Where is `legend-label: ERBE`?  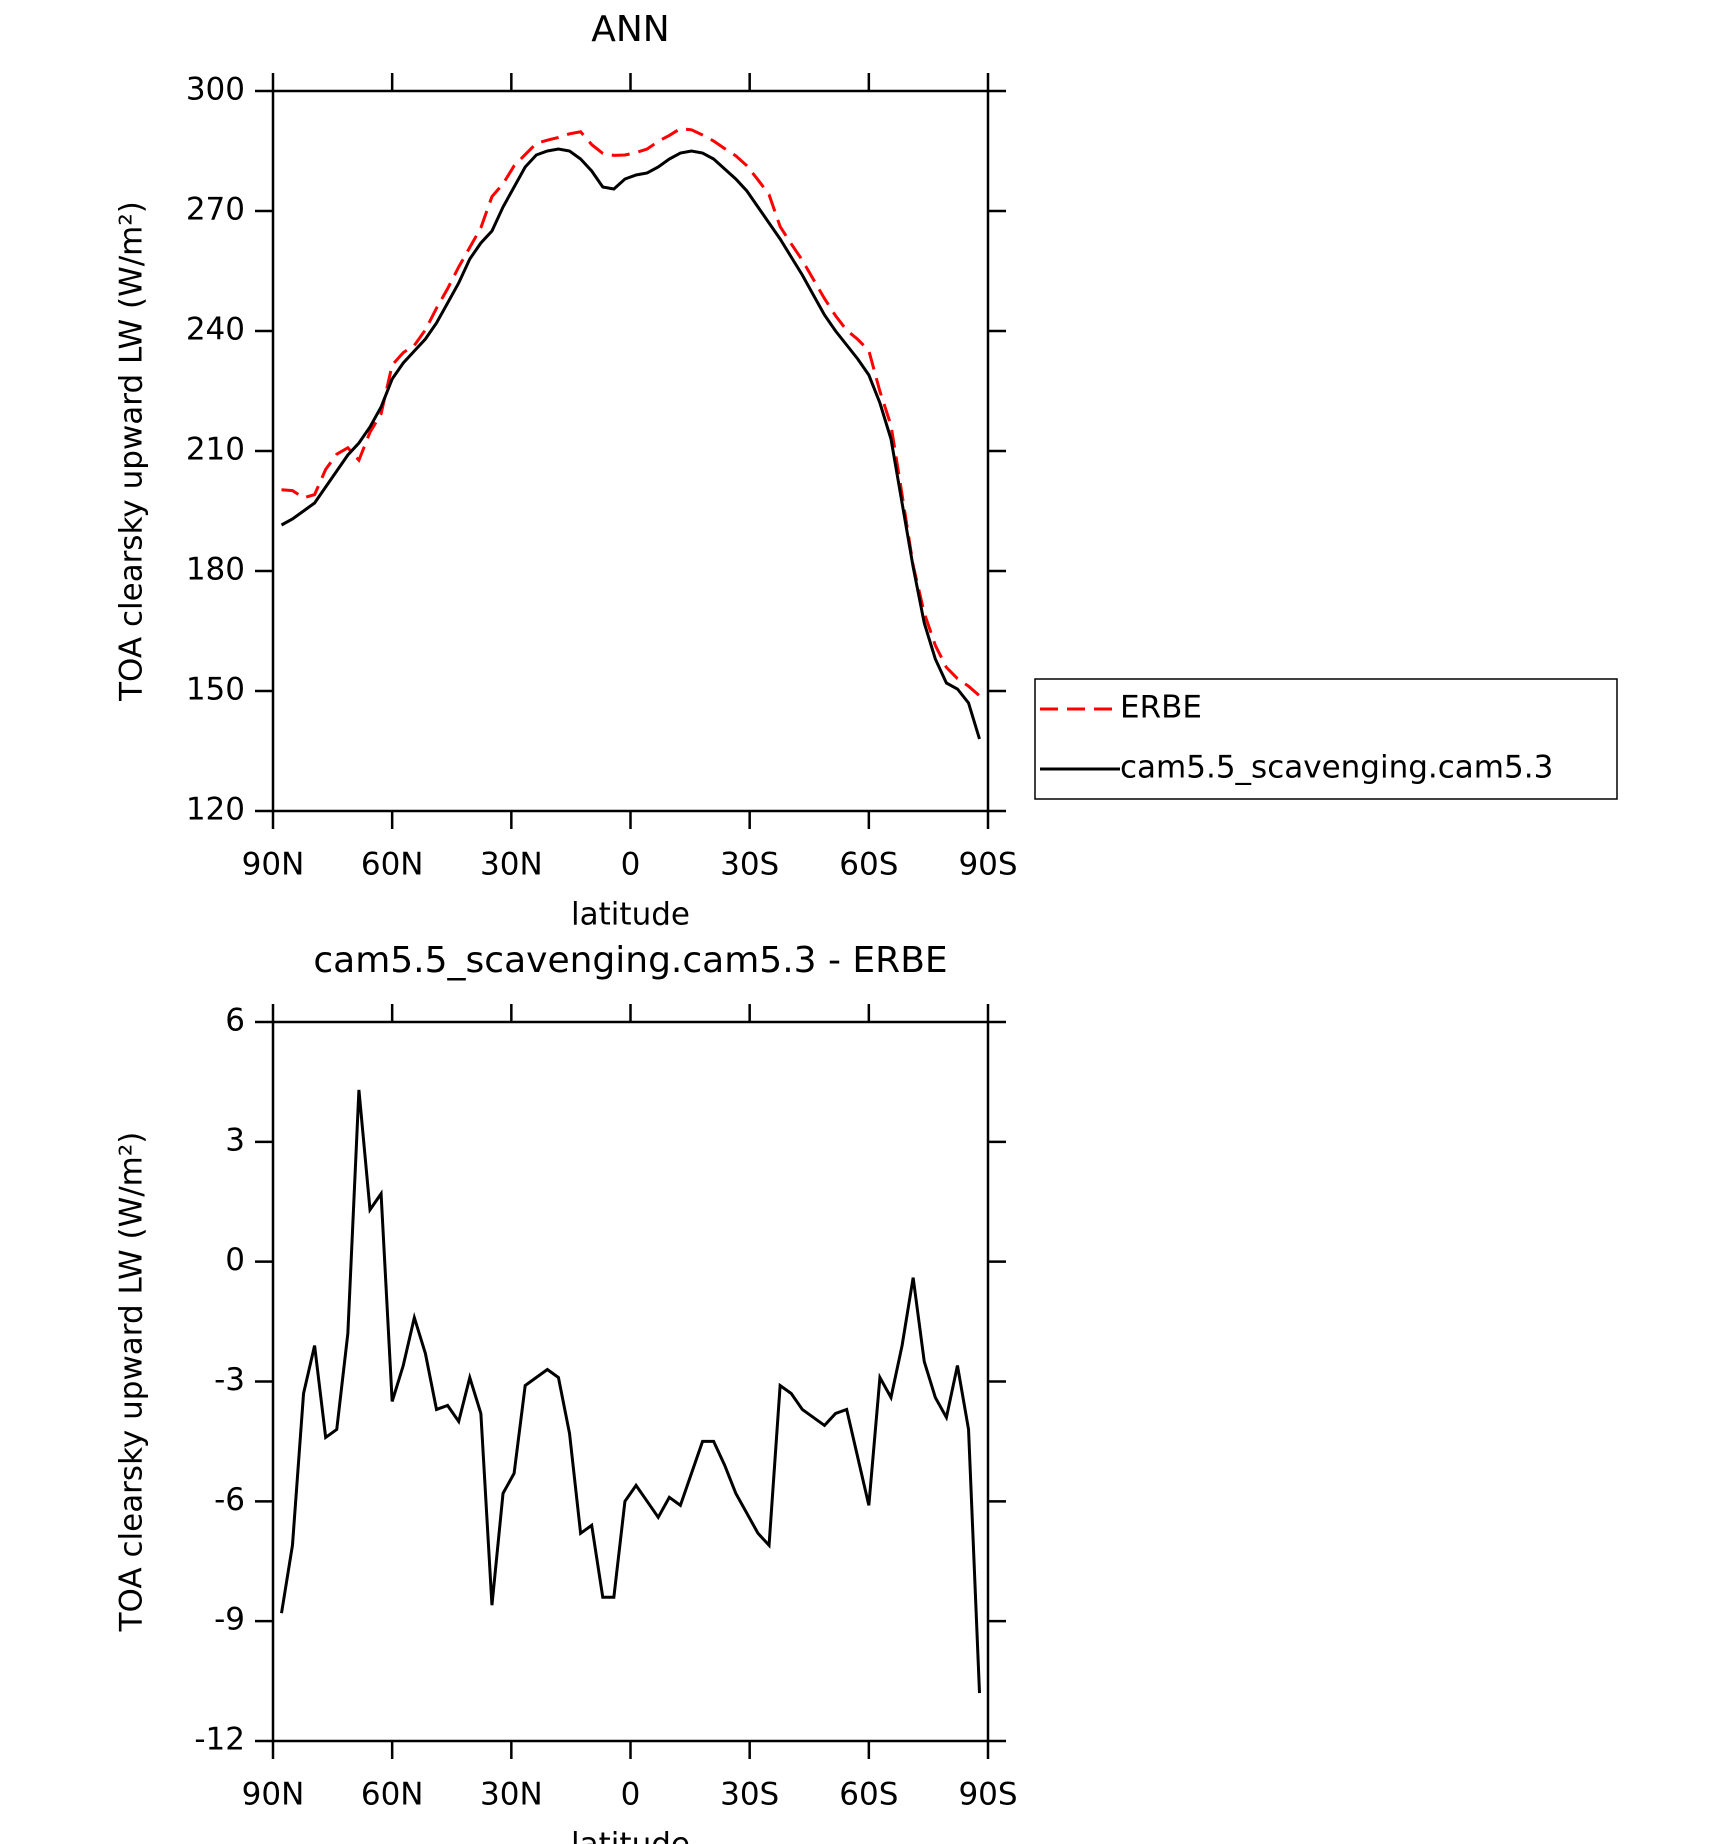
legend-label: ERBE is located at coordinates (1161, 708).